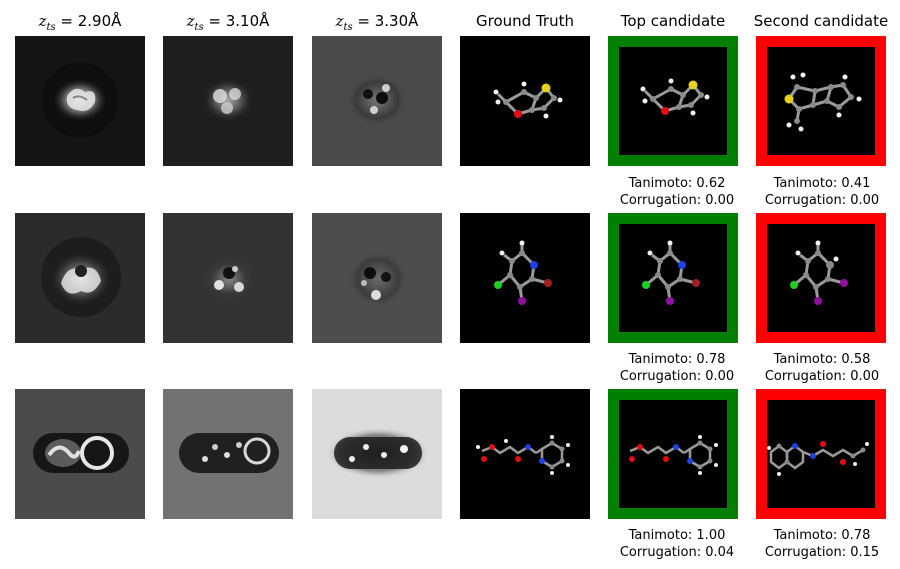 Image resolution: width=900 pixels, height=569 pixels. Describe the element at coordinates (673, 454) in the screenshot. I see `top-candidate-frame-row3` at that location.